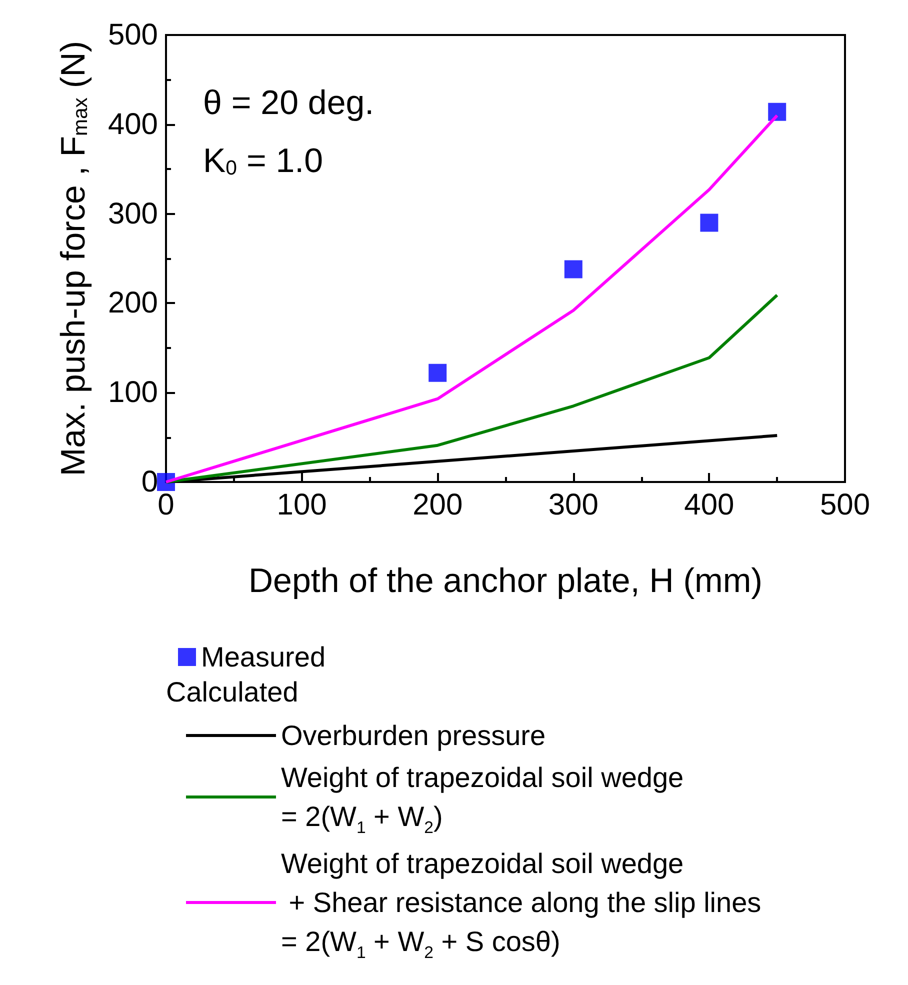 The image size is (908, 985). I want to click on y-tick-label: 400, so click(133, 124).